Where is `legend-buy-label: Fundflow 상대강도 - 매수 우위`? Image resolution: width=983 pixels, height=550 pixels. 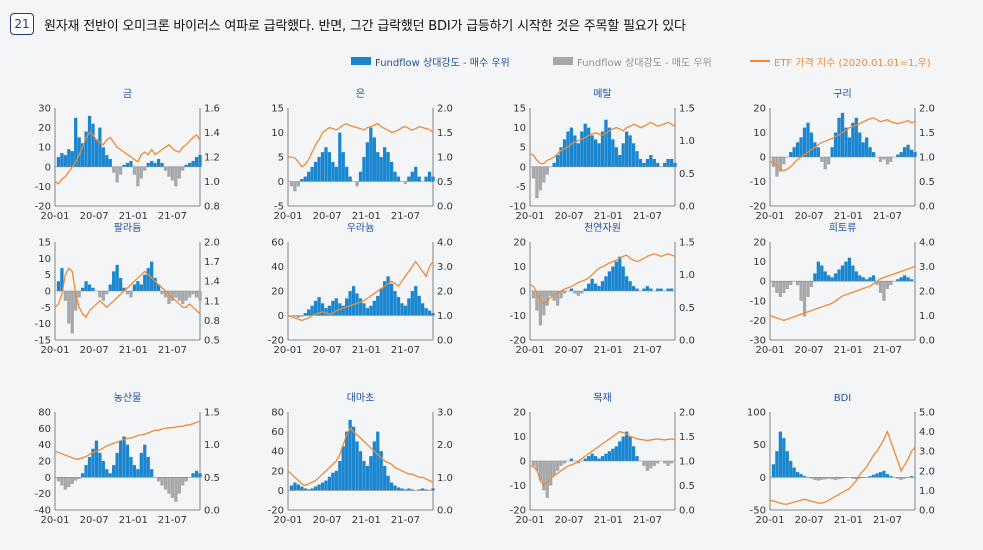 legend-buy-label: Fundflow 상대강도 - 매수 우위 is located at coordinates (442, 63).